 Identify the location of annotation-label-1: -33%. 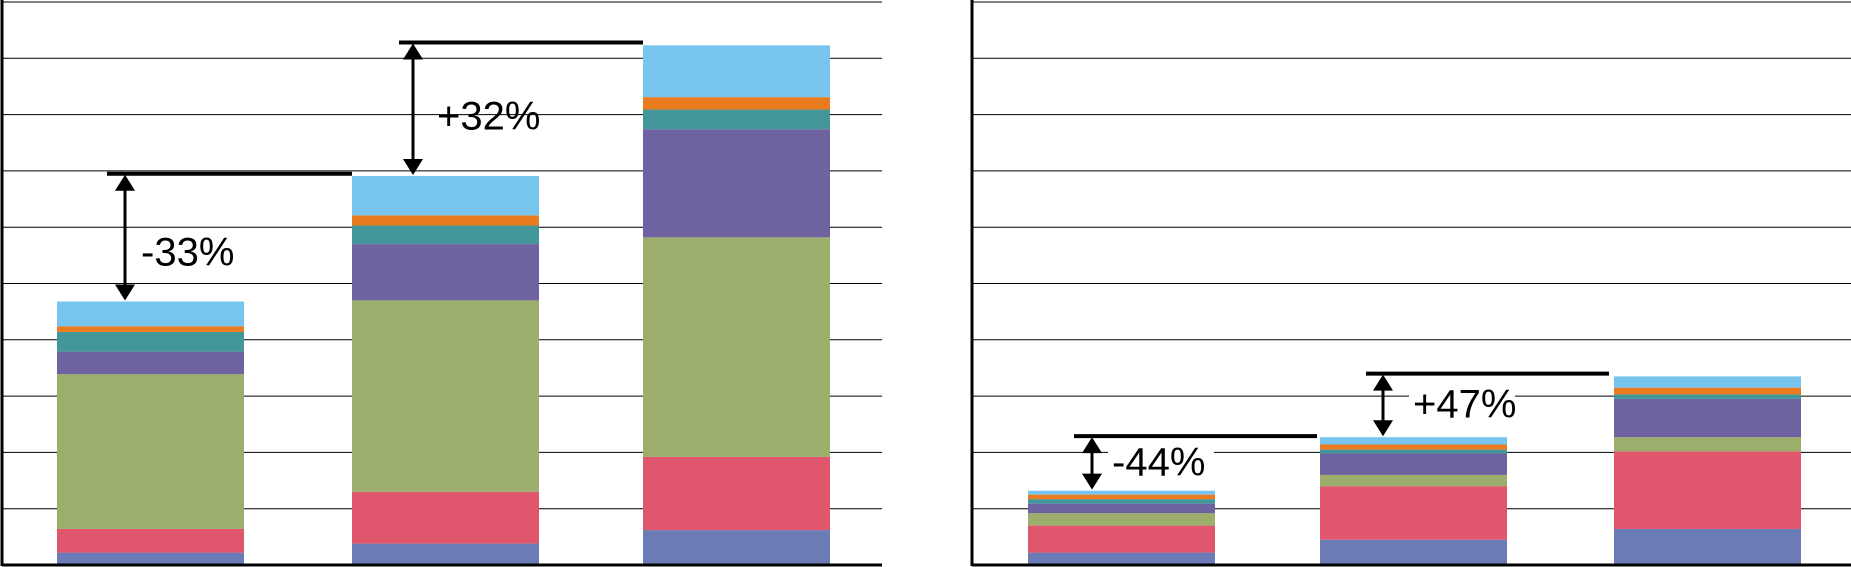
(187, 253).